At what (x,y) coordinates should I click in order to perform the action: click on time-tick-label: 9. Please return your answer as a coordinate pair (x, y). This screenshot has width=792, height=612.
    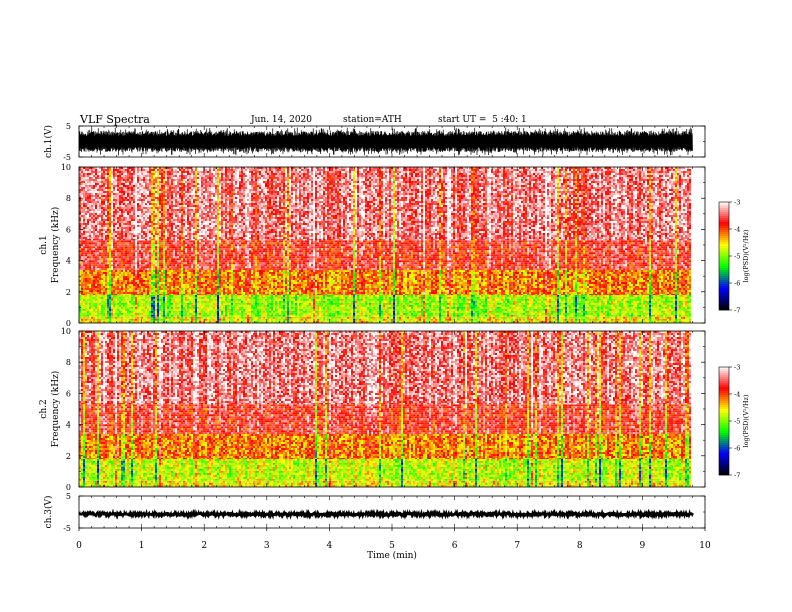
    Looking at the image, I should click on (643, 546).